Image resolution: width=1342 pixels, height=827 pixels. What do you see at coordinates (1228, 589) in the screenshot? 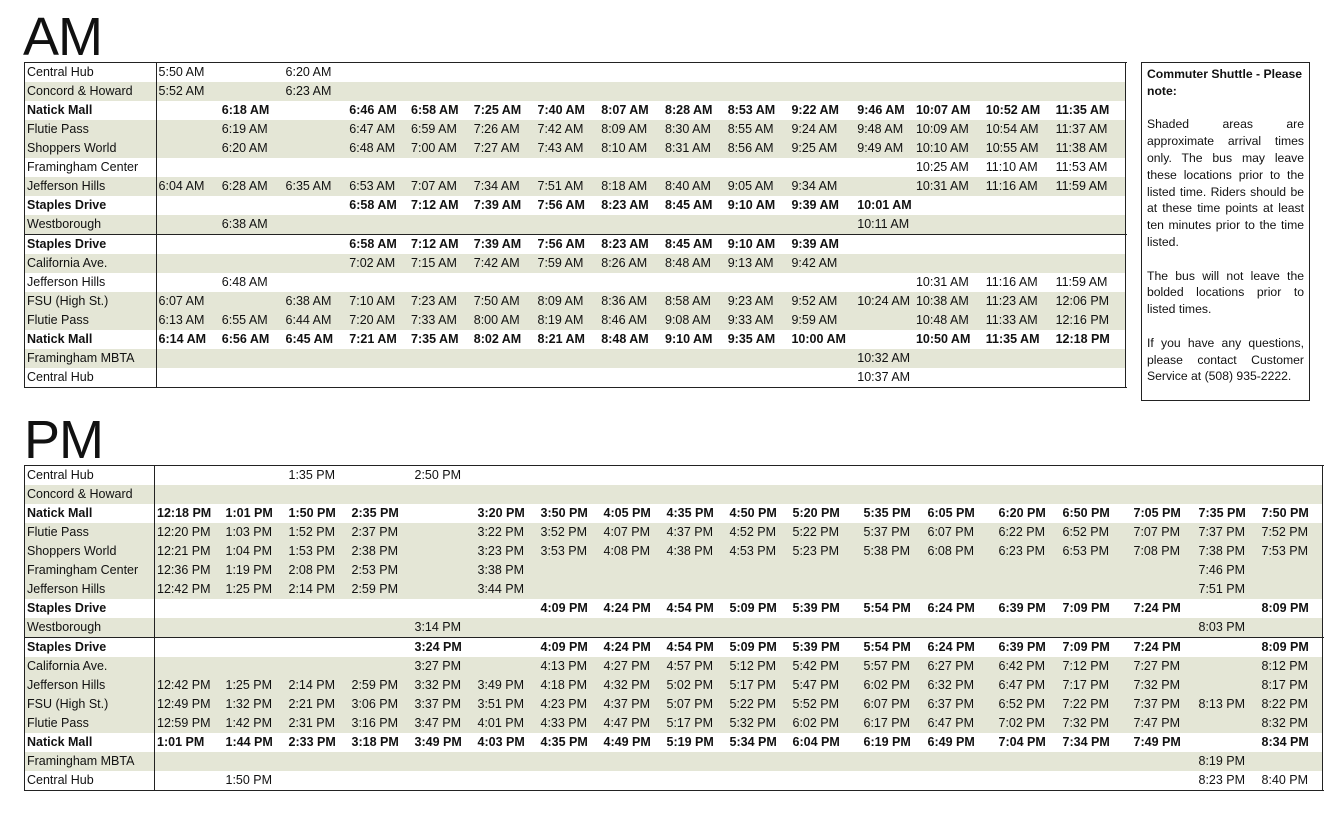
I see `time-cell: 7:51 PM` at bounding box center [1228, 589].